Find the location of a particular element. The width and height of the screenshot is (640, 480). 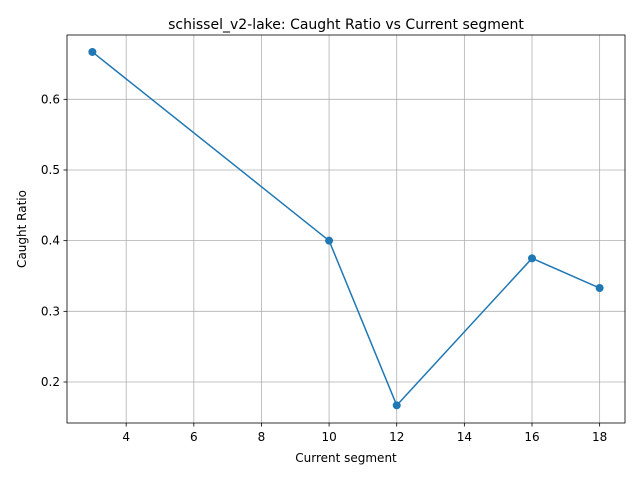

y-tick-label: 0.4 is located at coordinates (50, 241).